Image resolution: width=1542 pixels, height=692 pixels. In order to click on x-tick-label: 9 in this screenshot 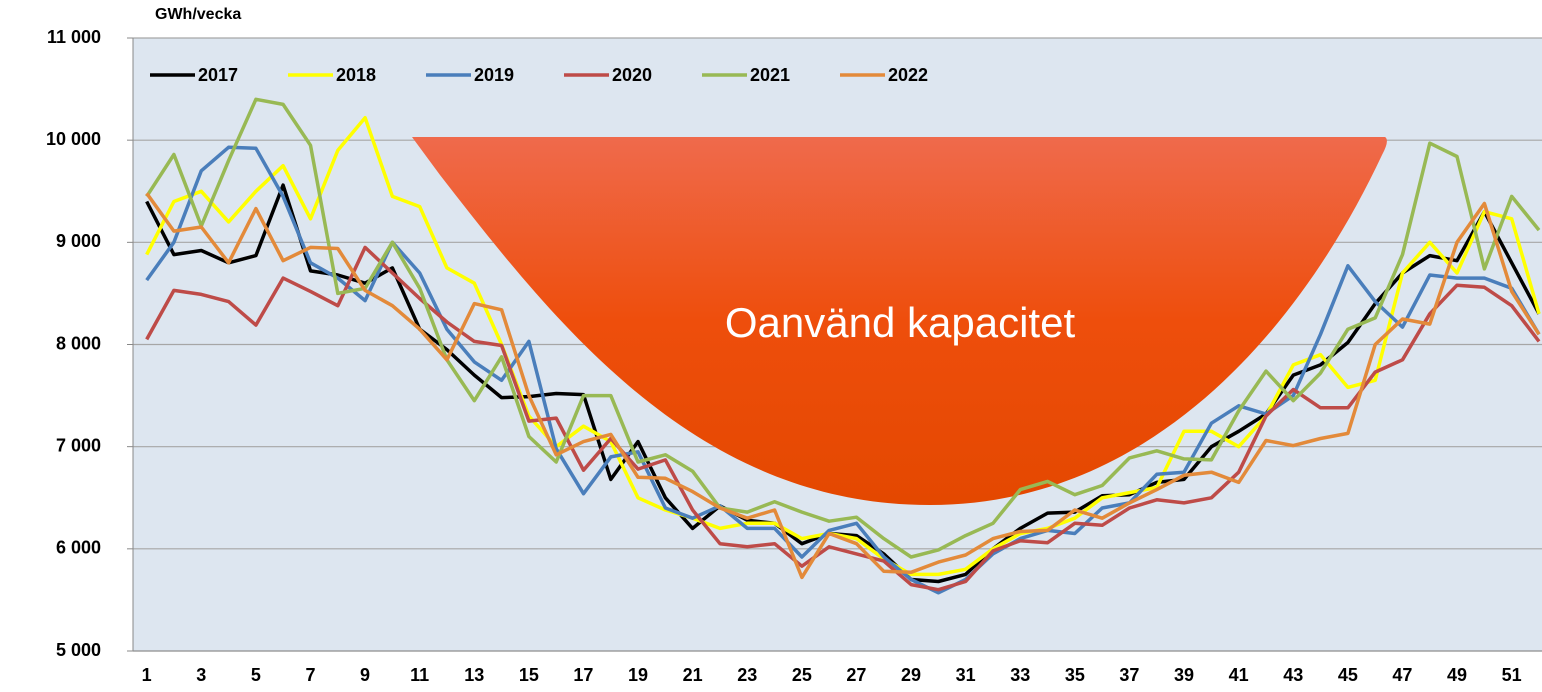, I will do `click(365, 675)`.